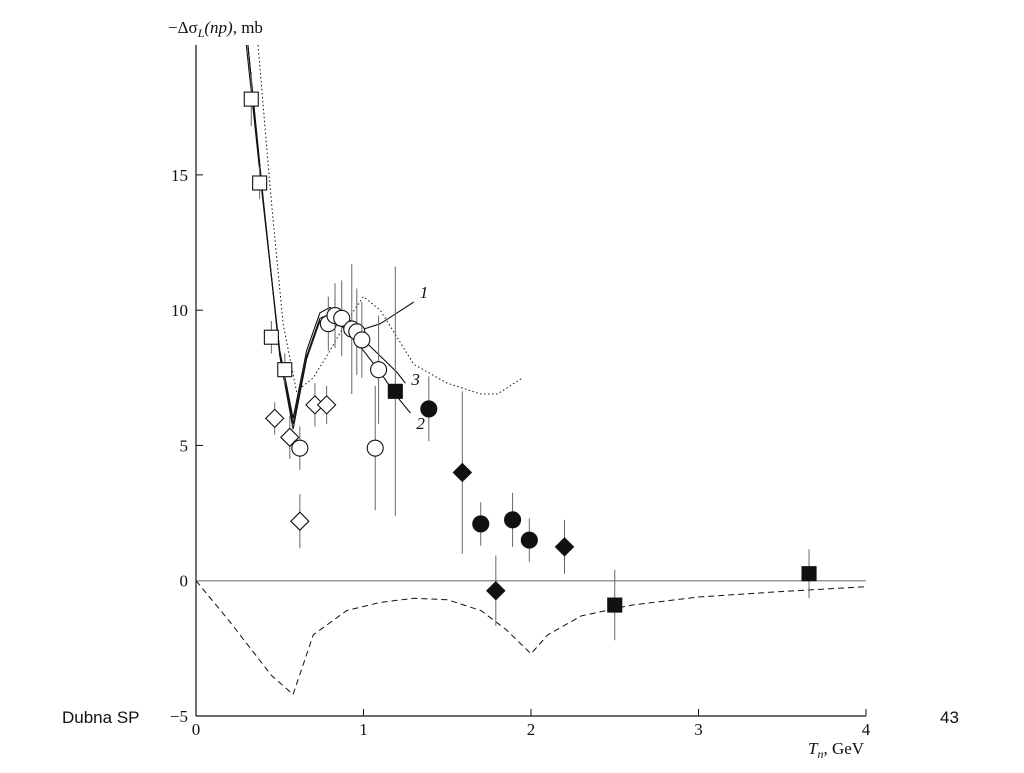 Image resolution: width=1024 pixels, height=773 pixels. Describe the element at coordinates (184, 581) in the screenshot. I see `y-tick-label: 0` at that location.